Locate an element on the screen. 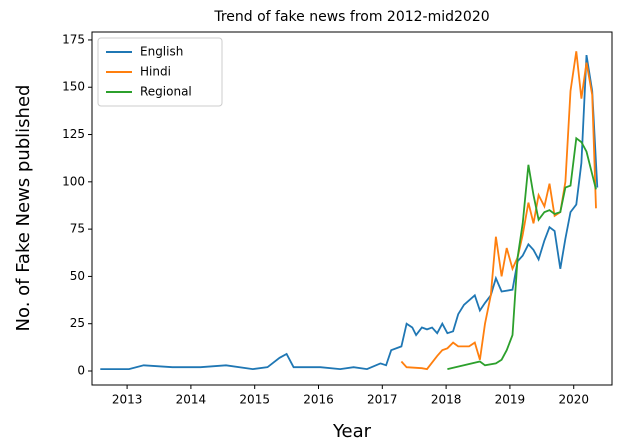 The image size is (619, 445). x-tick-label: 2016 is located at coordinates (318, 400).